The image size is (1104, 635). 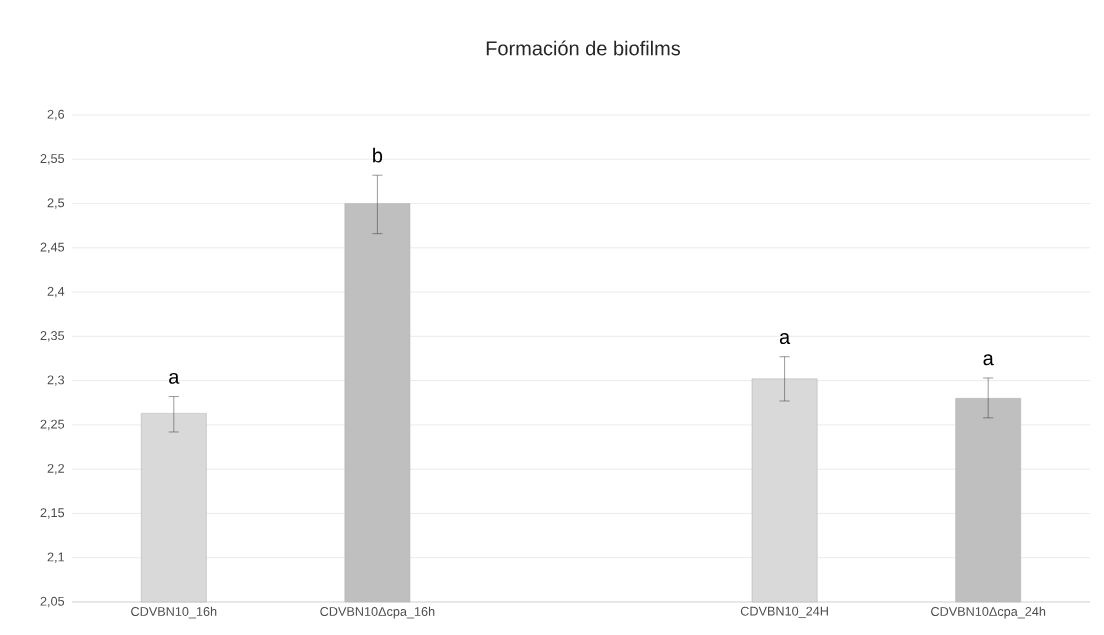 I want to click on y-tick-label: 2,4, so click(x=56, y=292).